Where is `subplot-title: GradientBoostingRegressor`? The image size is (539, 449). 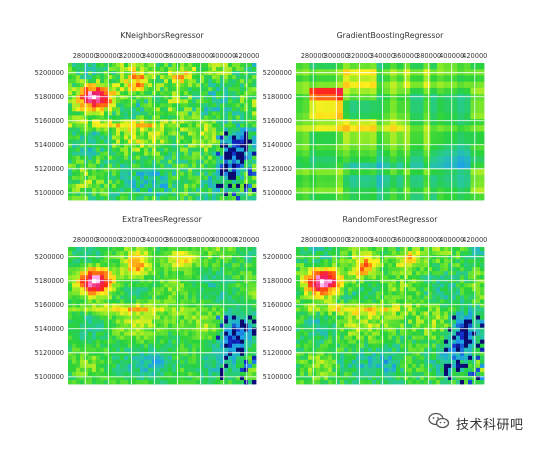 subplot-title: GradientBoostingRegressor is located at coordinates (391, 35).